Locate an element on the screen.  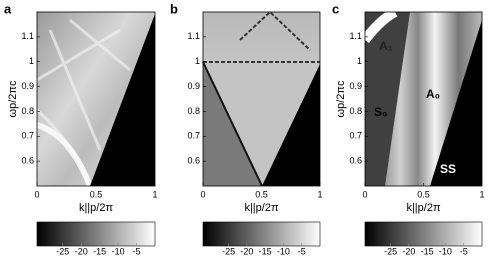
annotation: A₁ is located at coordinates (386, 46).